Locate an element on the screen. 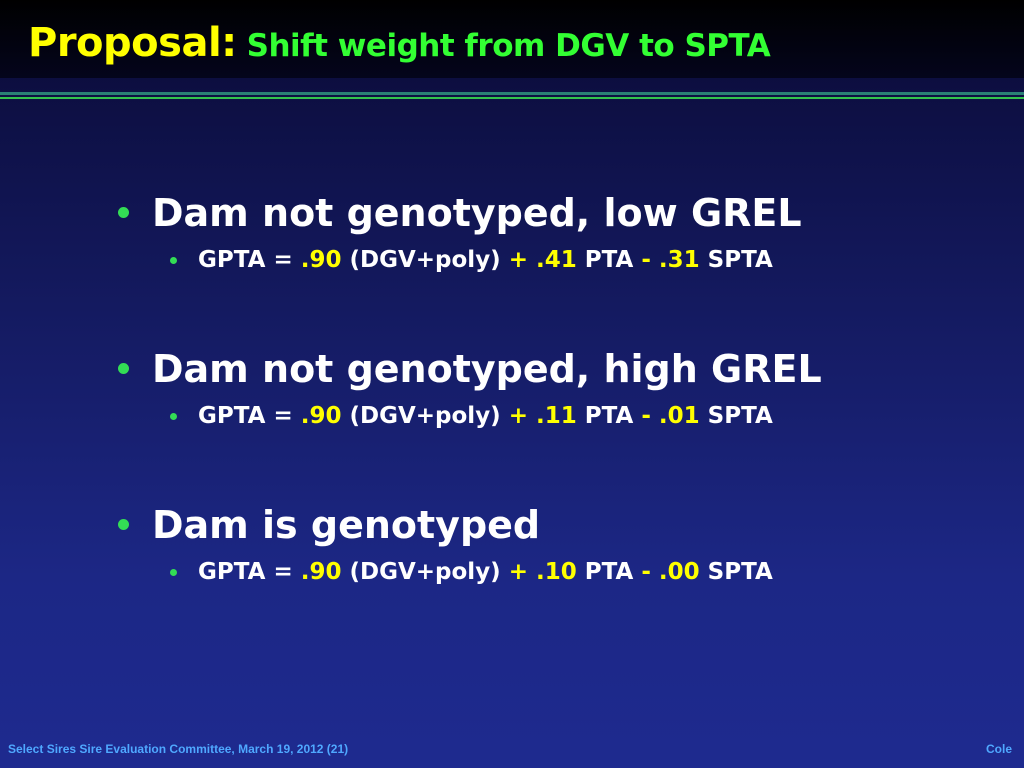  formula-weight-spta: .31 is located at coordinates (679, 260).